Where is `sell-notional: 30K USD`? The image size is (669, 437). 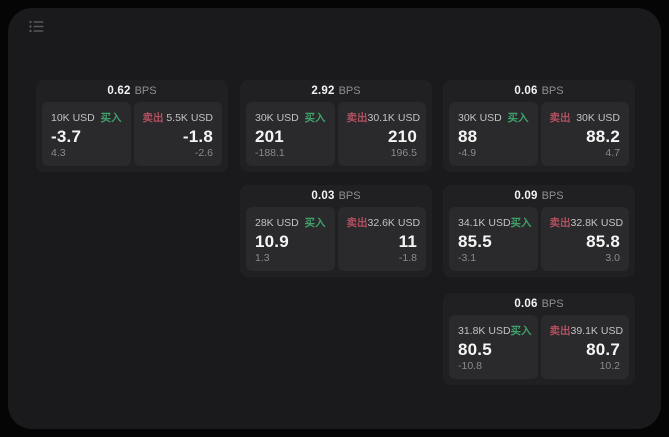
sell-notional: 30K USD is located at coordinates (598, 117).